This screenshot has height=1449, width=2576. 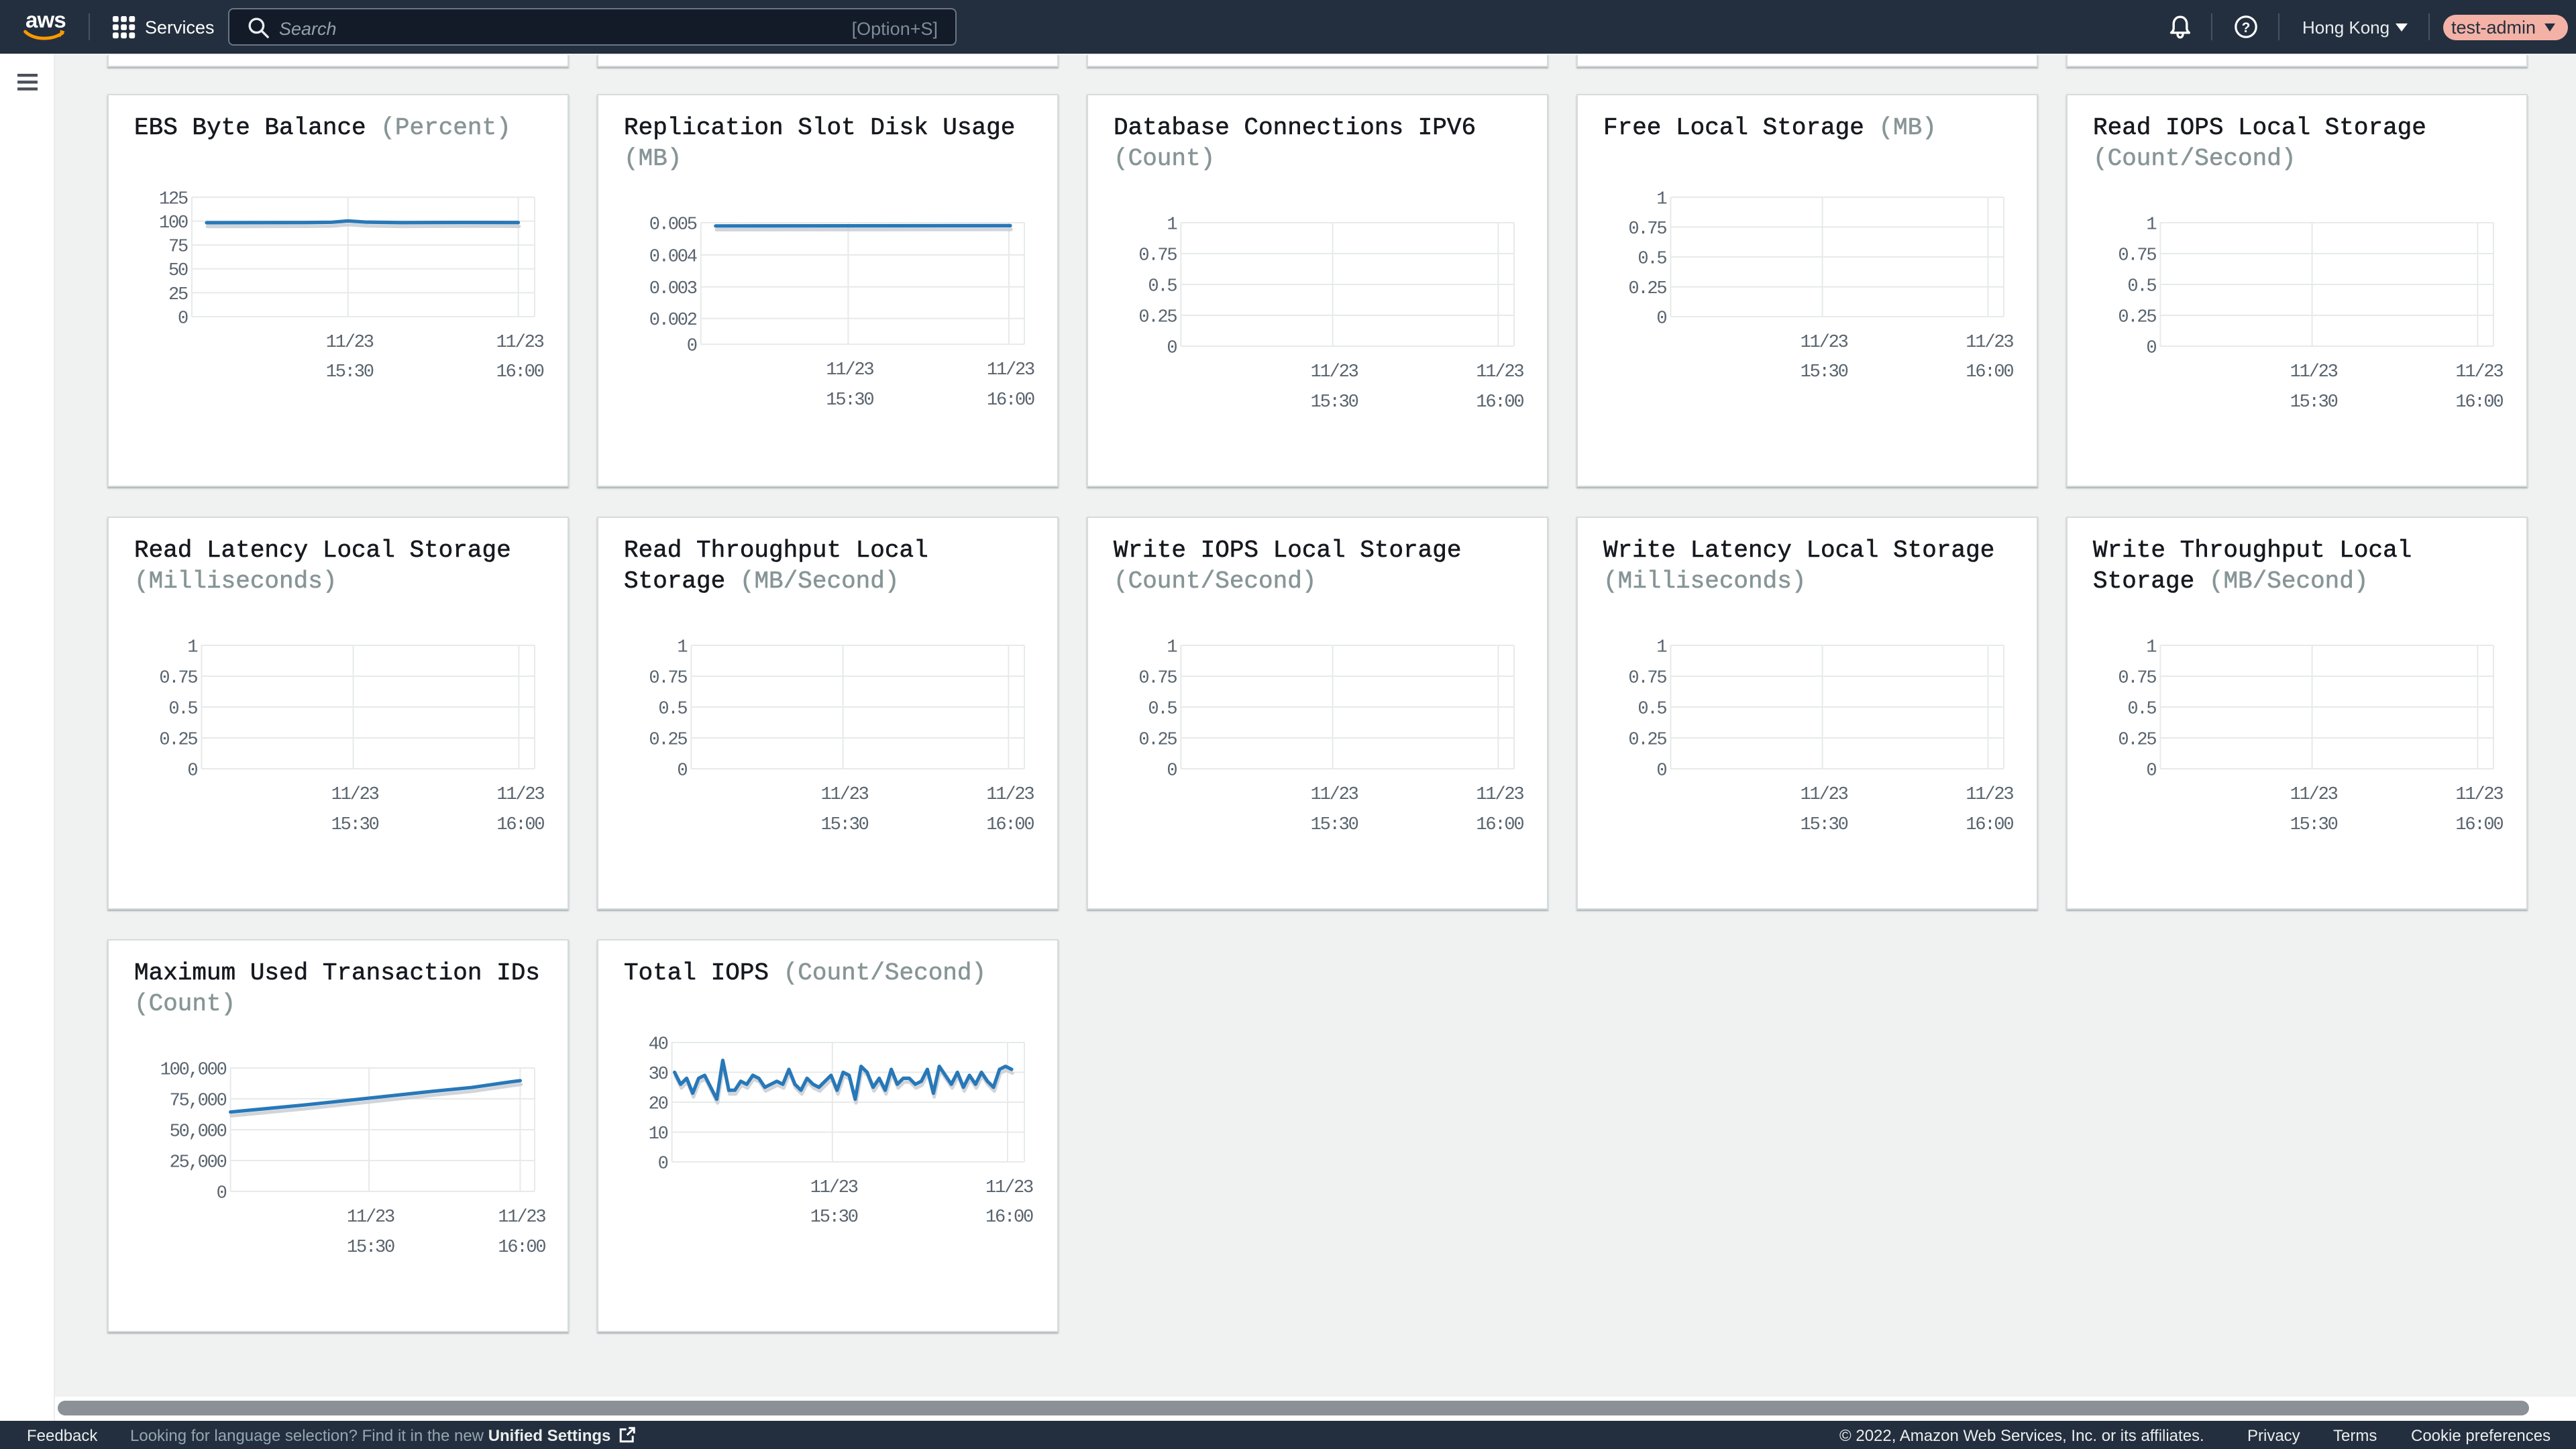 I want to click on svg-text: 0.005, so click(x=673, y=225).